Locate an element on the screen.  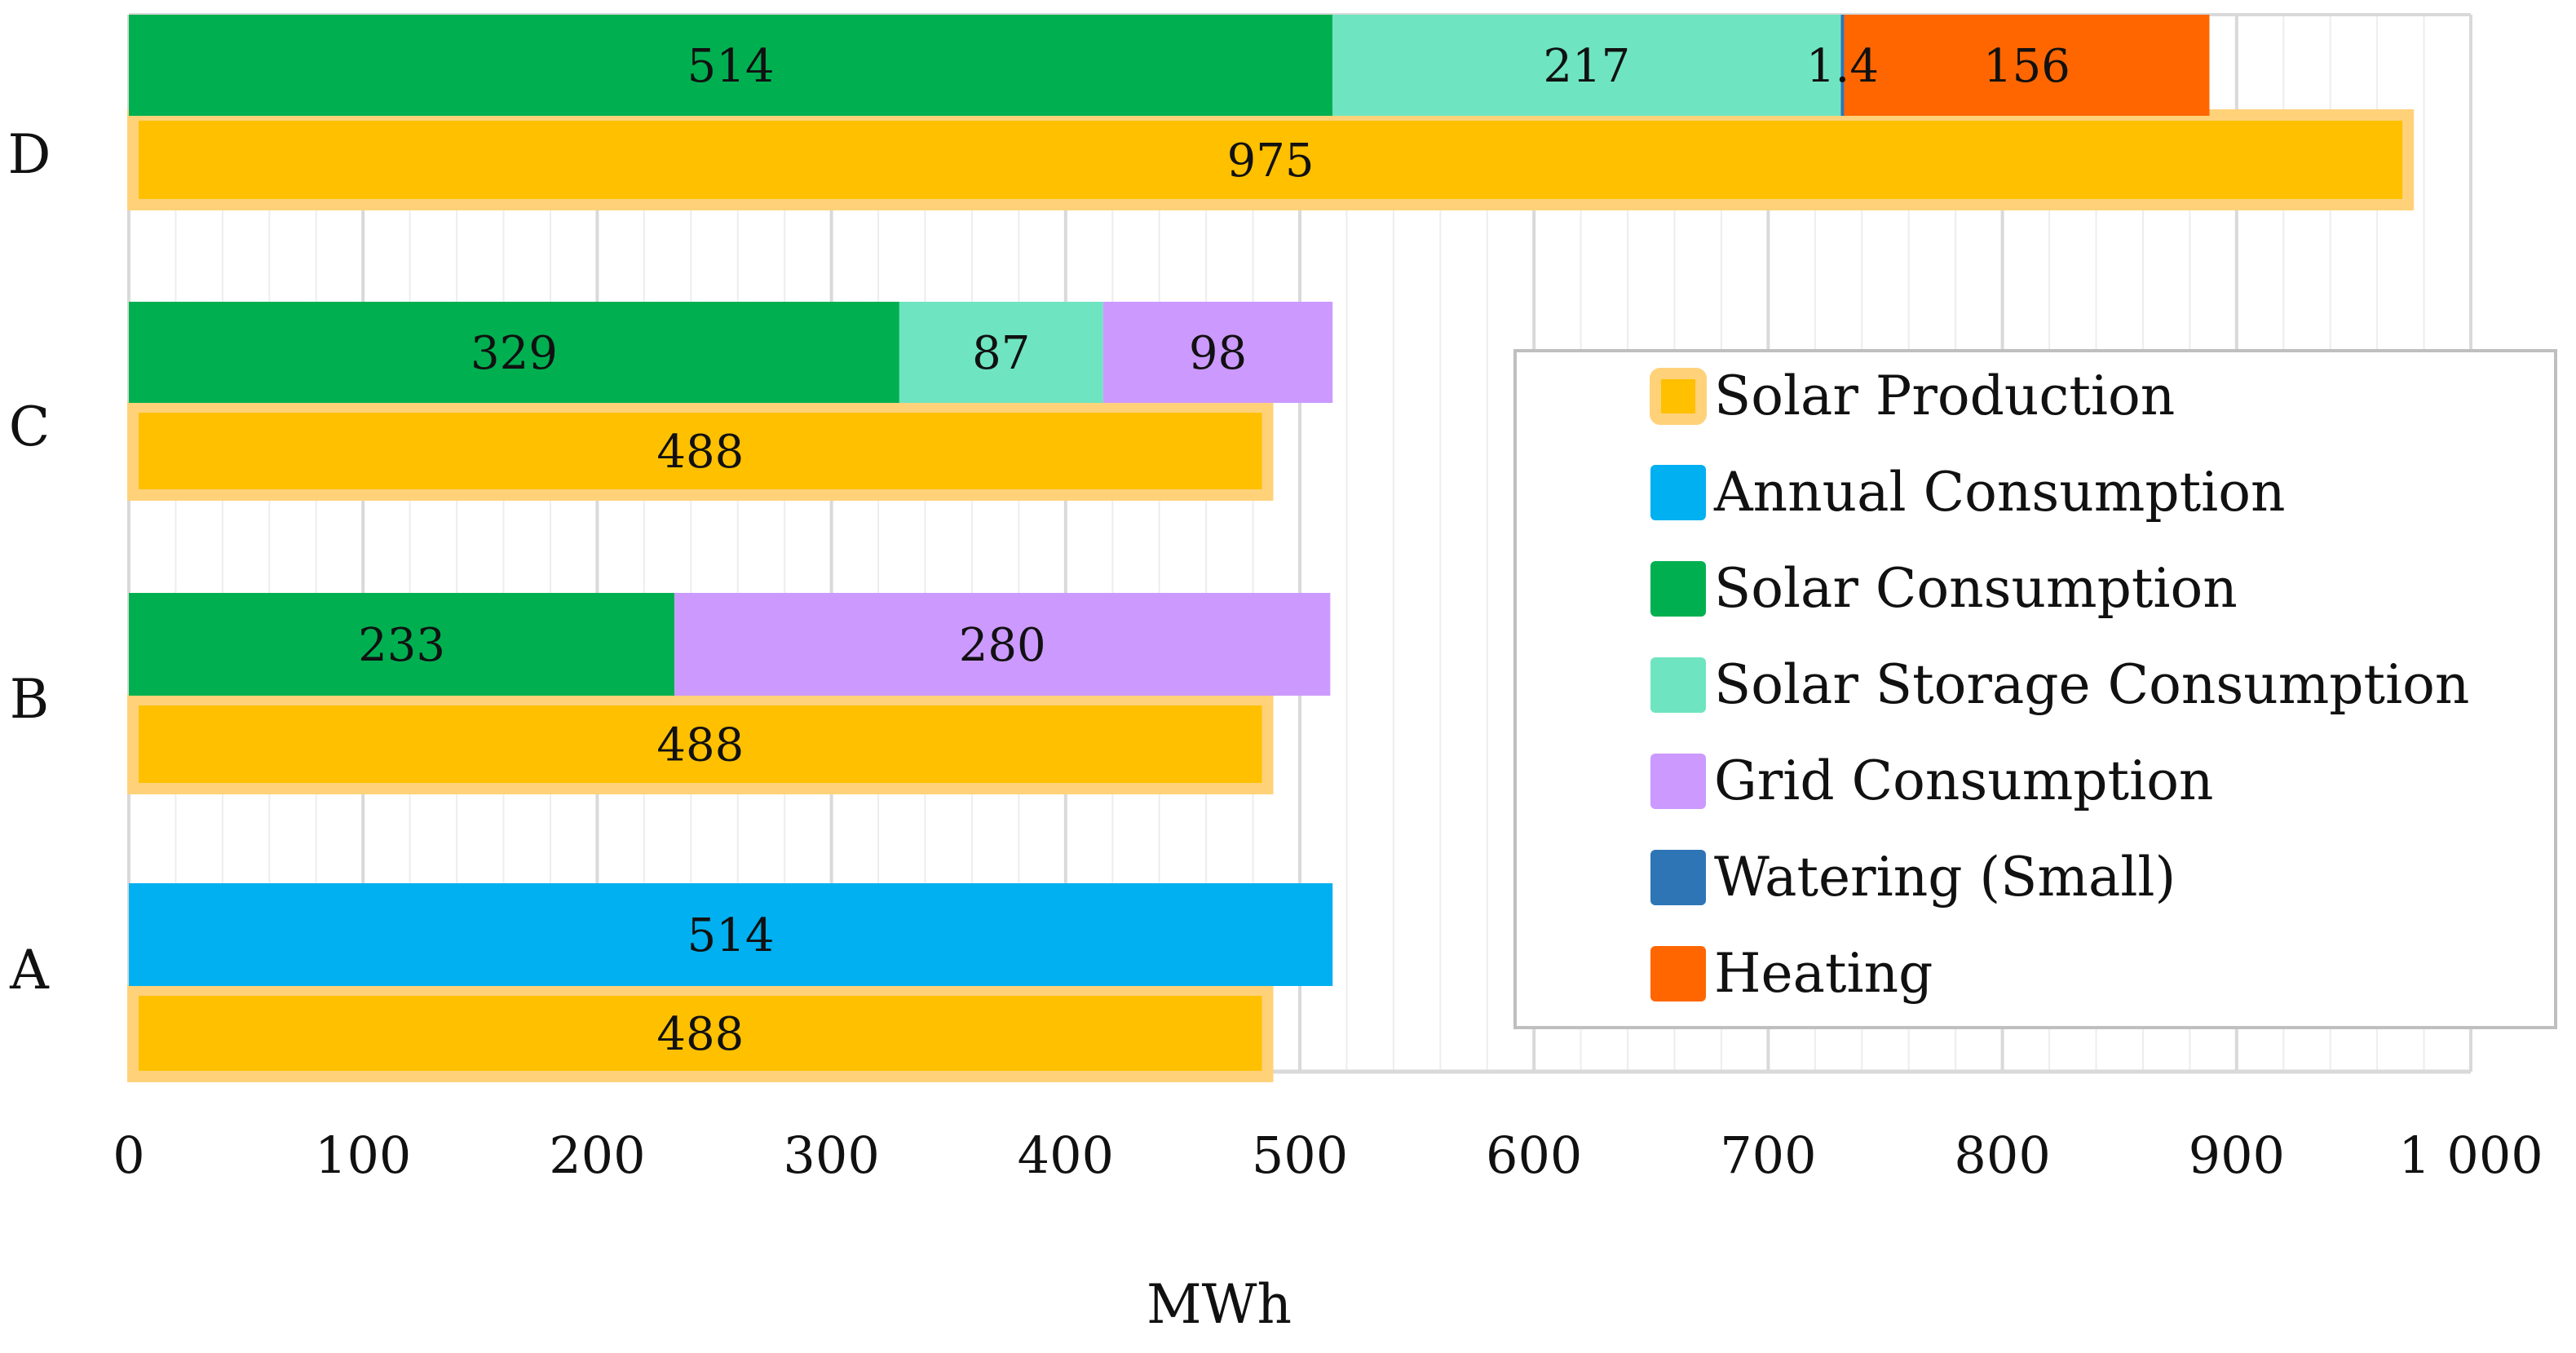
bar-data-label: 1.4 is located at coordinates (1842, 66).